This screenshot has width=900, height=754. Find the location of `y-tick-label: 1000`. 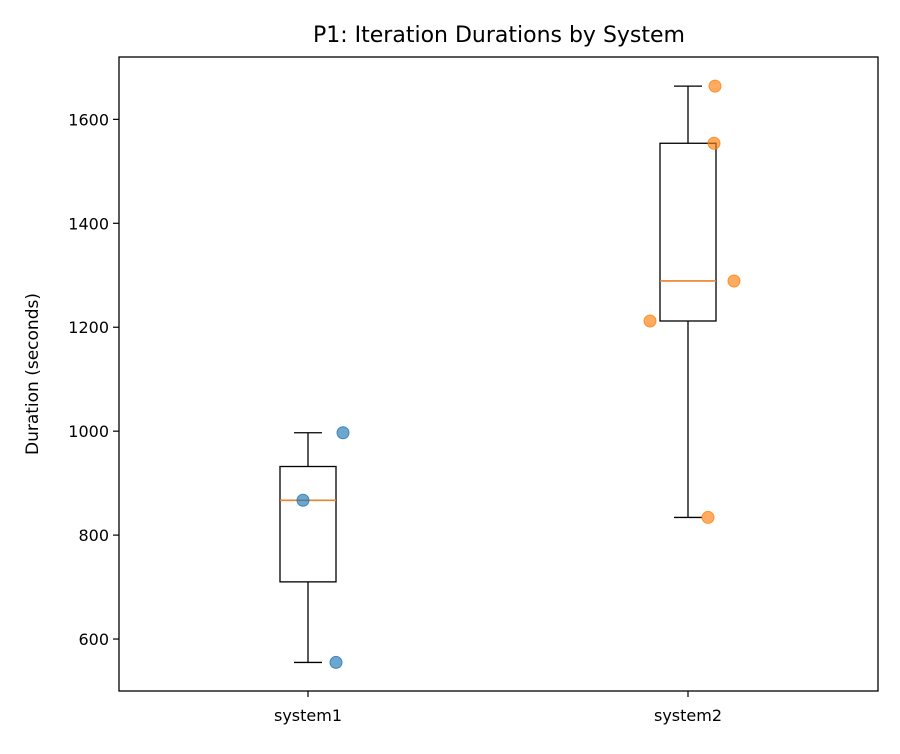

y-tick-label: 1000 is located at coordinates (88, 431).